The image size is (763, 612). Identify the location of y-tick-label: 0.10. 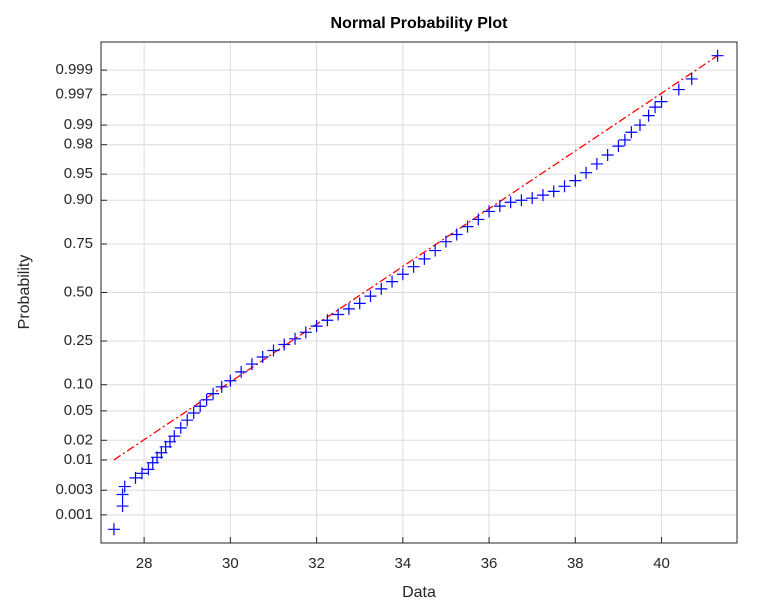
(78, 384).